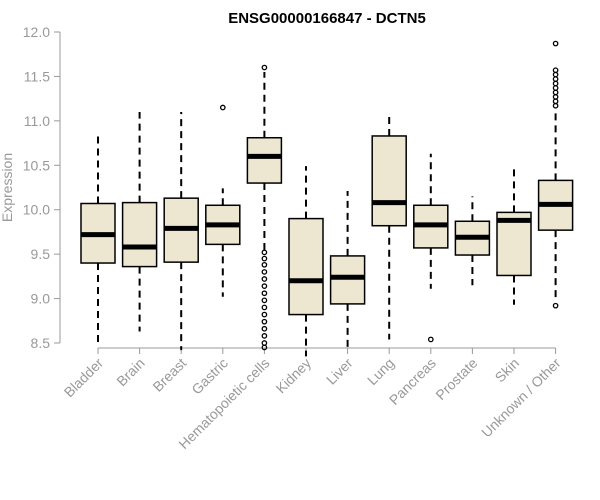  What do you see at coordinates (169, 375) in the screenshot?
I see `x-tick-label: Breast` at bounding box center [169, 375].